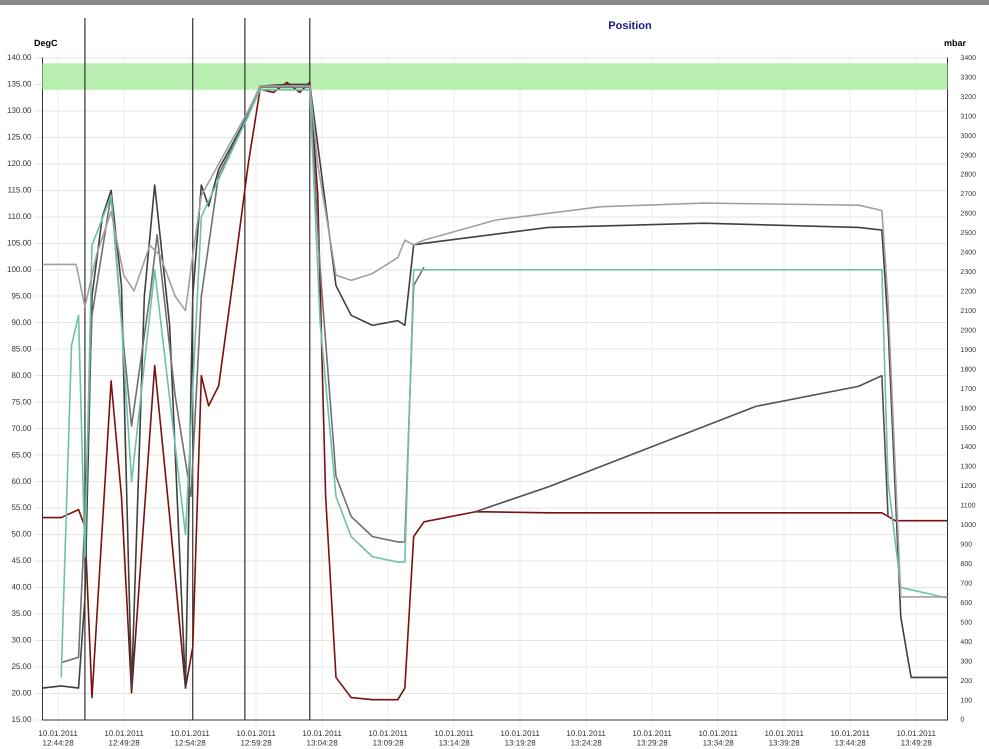 The width and height of the screenshot is (989, 749). I want to click on y-tick-label: 20.00, so click(21, 693).